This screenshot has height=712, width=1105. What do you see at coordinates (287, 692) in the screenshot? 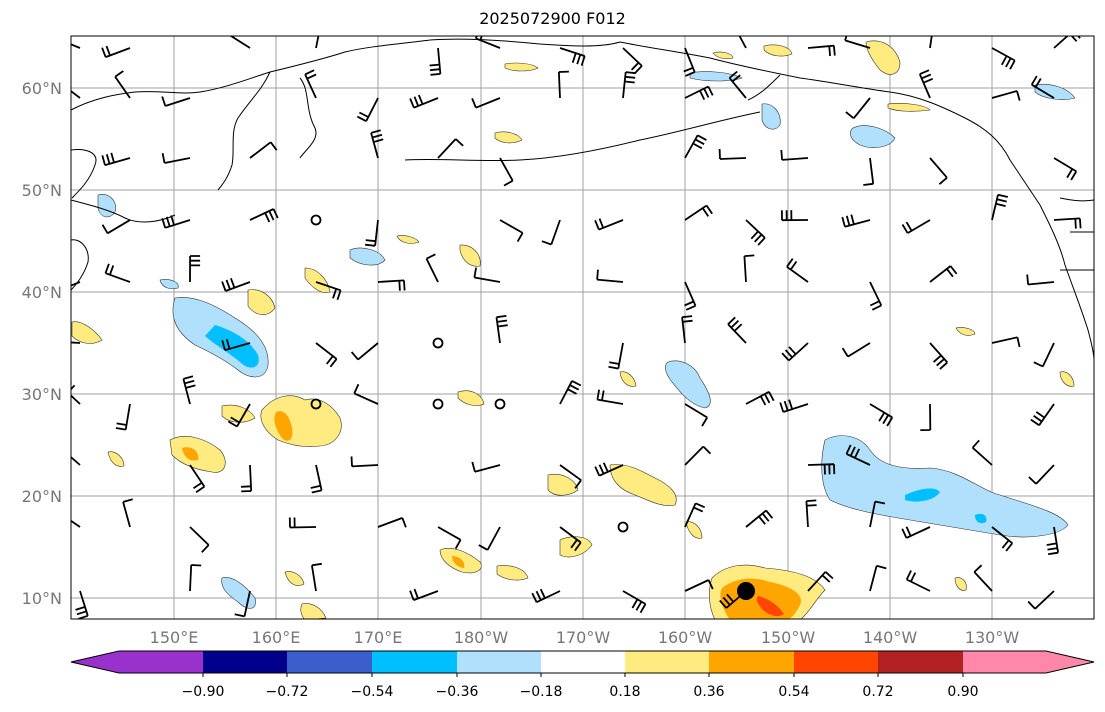
I see `colorbar-tick: −0.72` at bounding box center [287, 692].